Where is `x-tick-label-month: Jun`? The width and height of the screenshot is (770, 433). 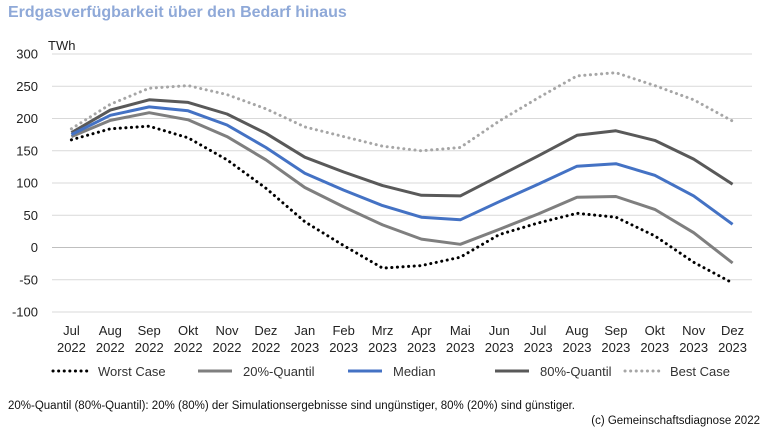 x-tick-label-month: Jun is located at coordinates (499, 330).